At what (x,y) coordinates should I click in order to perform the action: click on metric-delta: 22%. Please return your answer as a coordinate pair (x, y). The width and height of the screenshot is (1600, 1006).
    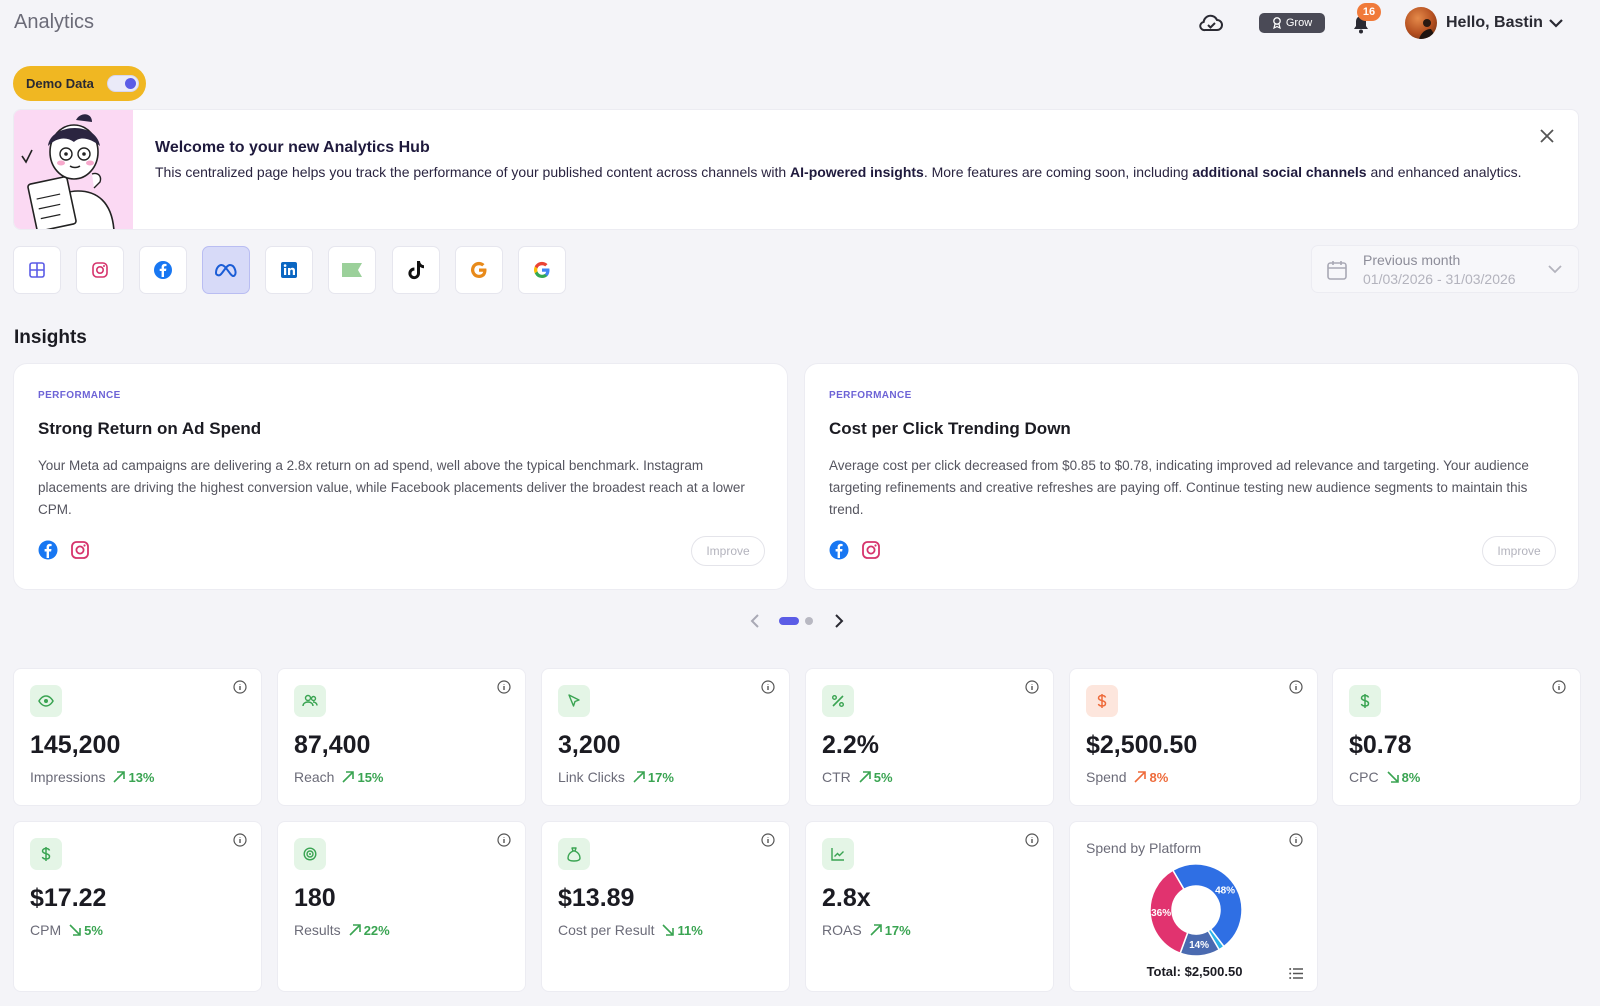
    Looking at the image, I should click on (369, 930).